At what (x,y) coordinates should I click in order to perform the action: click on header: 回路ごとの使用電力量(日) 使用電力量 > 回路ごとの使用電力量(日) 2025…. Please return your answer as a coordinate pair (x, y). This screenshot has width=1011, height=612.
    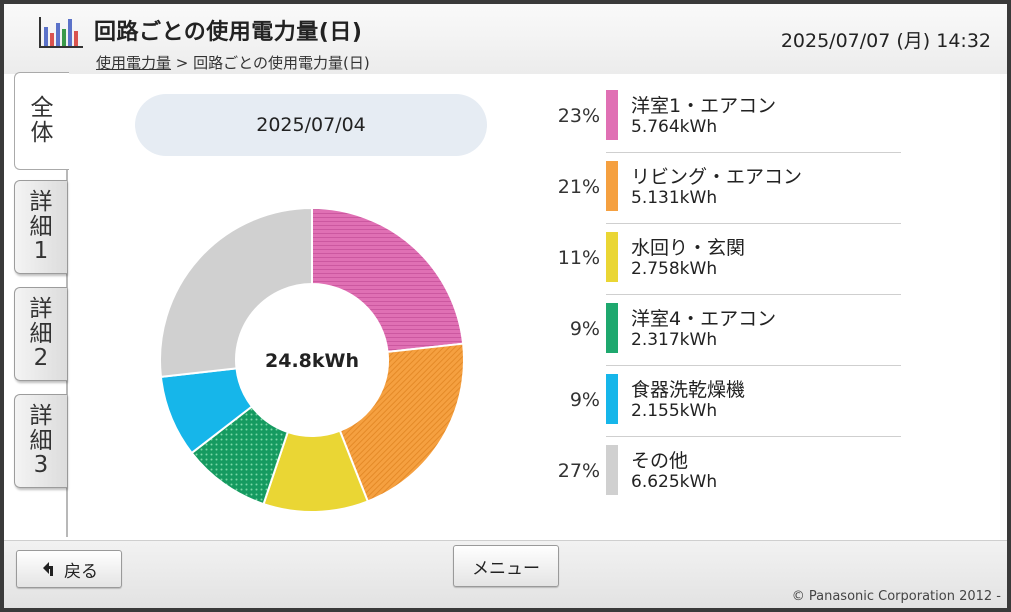
    Looking at the image, I should click on (505, 39).